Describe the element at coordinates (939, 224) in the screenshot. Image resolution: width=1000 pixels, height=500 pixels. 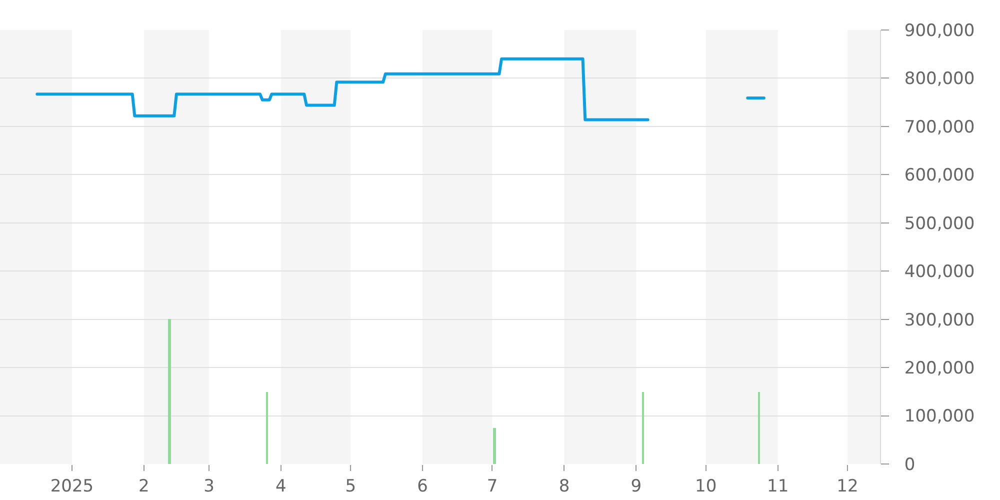
I see `y-tick-label: 500,000` at that location.